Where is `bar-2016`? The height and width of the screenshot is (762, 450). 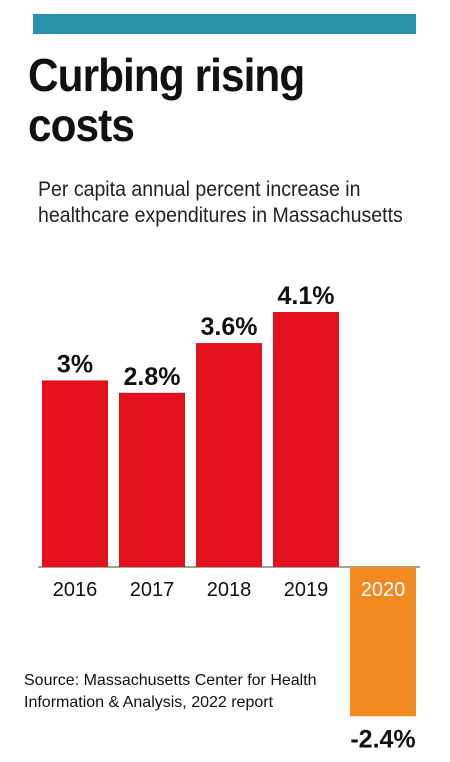 bar-2016 is located at coordinates (75, 473).